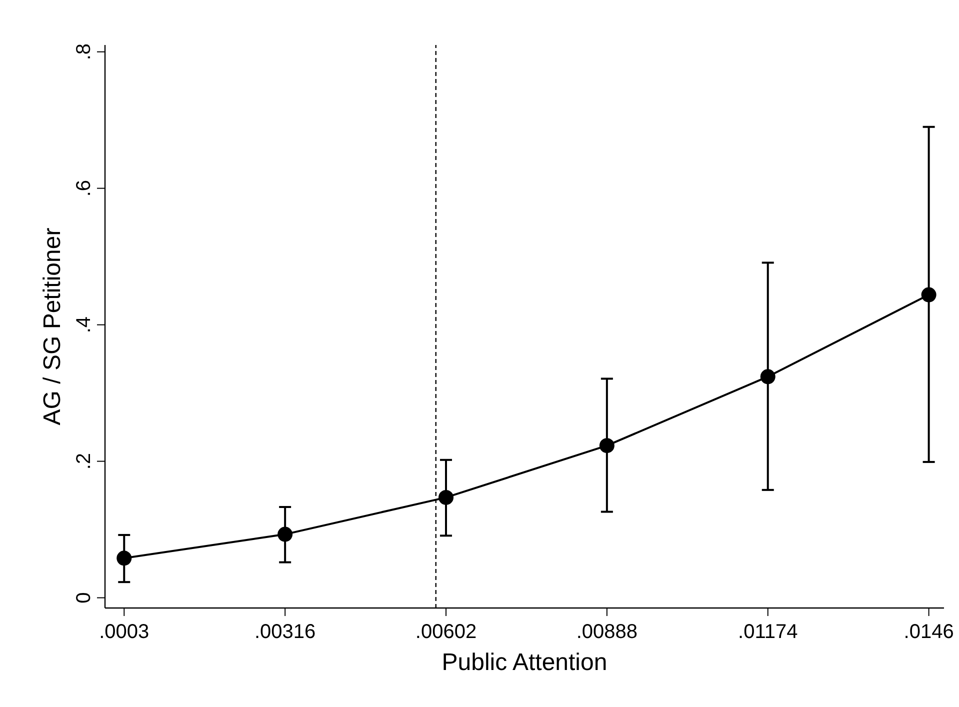  I want to click on x-tick-label: .00316, so click(285, 632).